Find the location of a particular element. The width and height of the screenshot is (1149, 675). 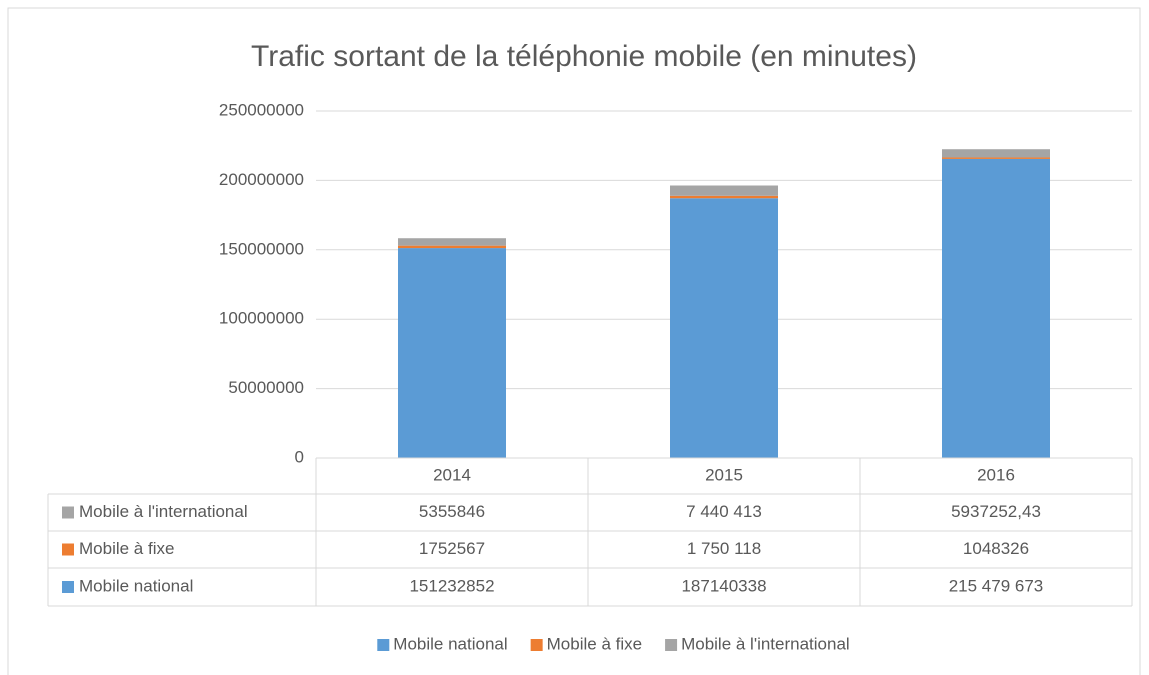

table-row-label: Mobile national is located at coordinates (136, 585).